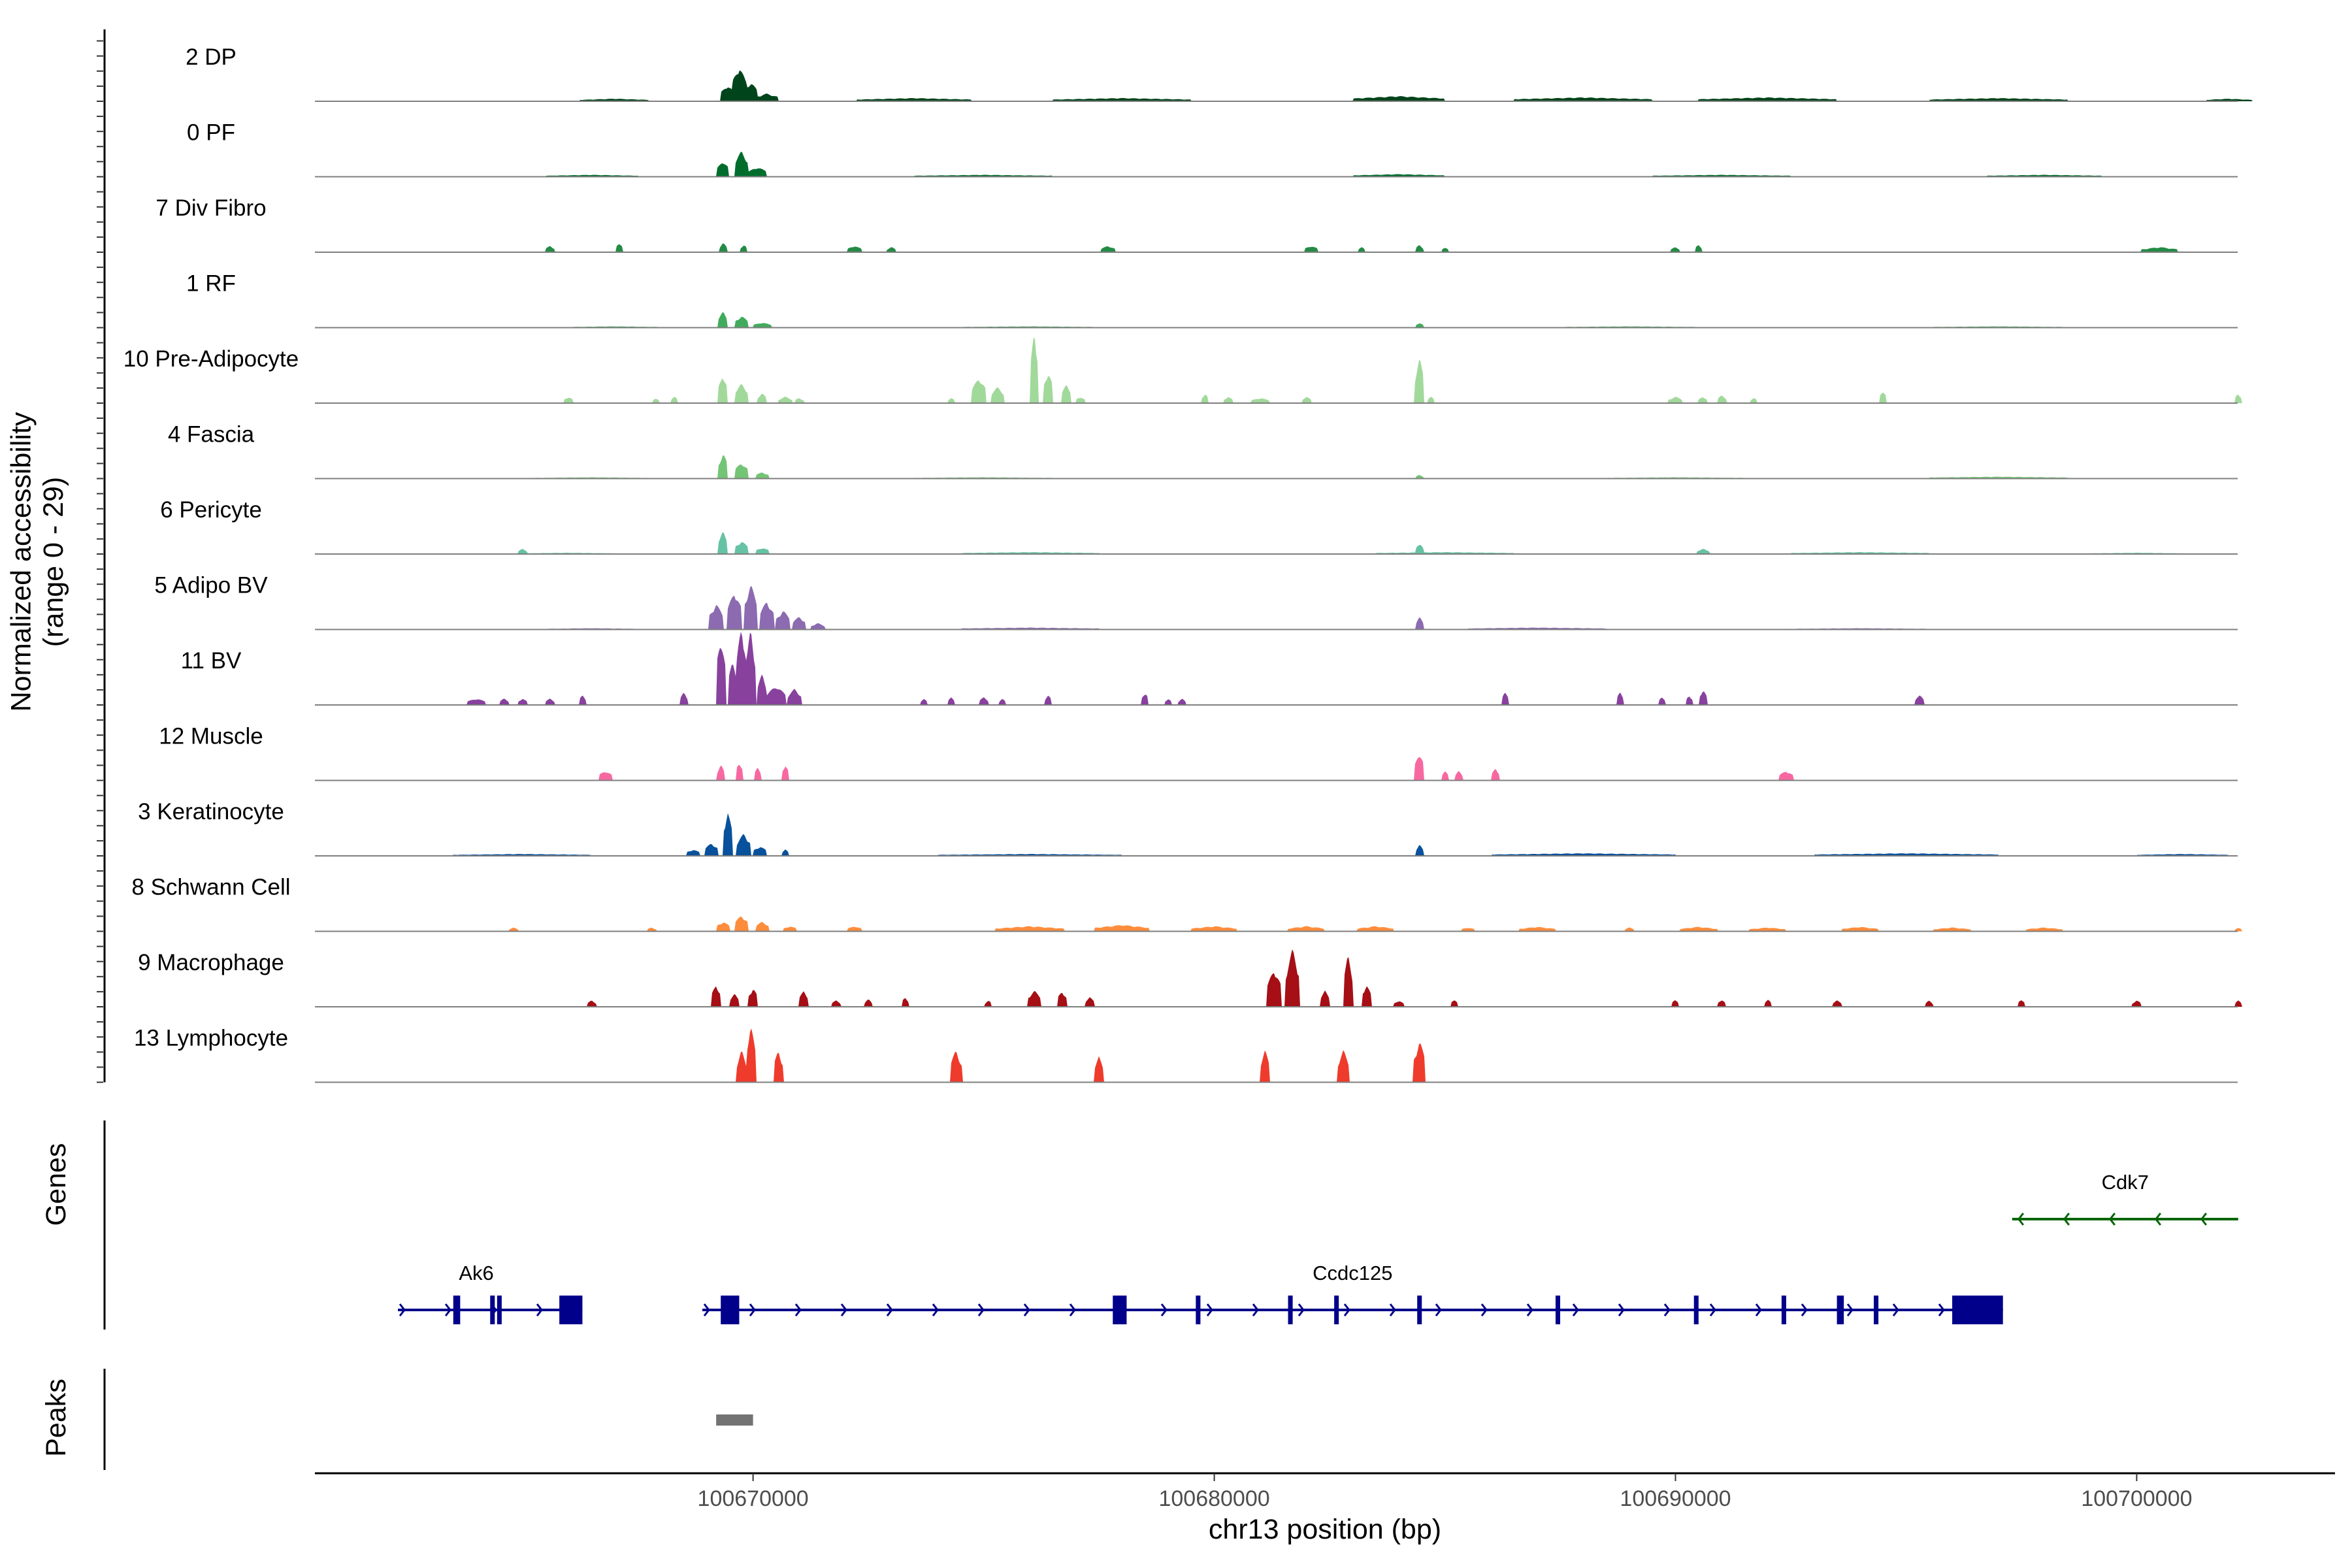  What do you see at coordinates (2125, 1198) in the screenshot?
I see `gene-cdk7: Cdk7` at bounding box center [2125, 1198].